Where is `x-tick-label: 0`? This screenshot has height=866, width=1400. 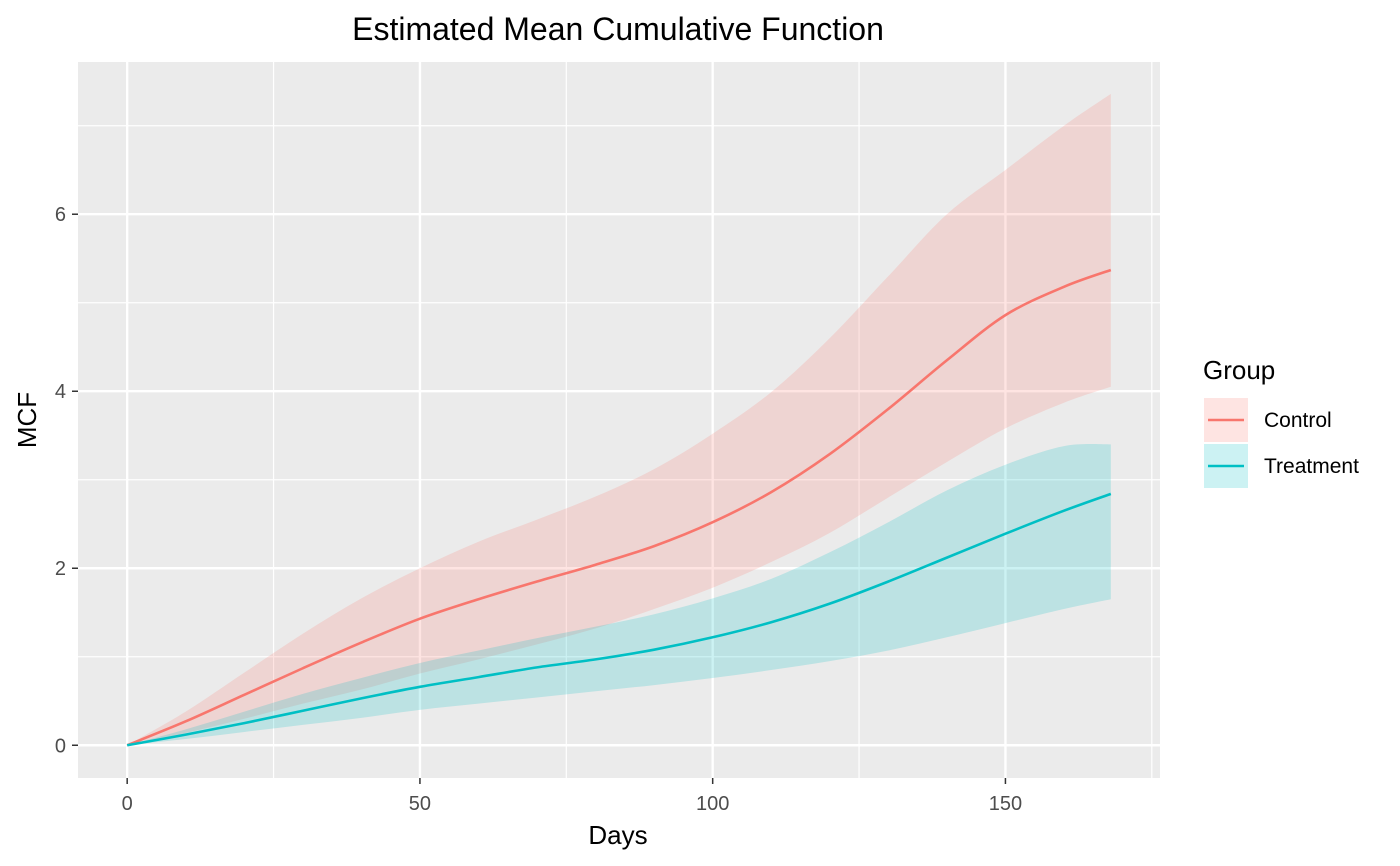 x-tick-label: 0 is located at coordinates (127, 804).